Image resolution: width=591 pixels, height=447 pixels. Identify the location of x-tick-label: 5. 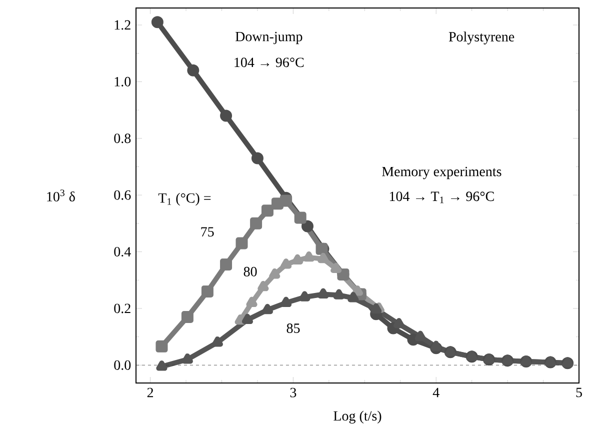
(579, 393).